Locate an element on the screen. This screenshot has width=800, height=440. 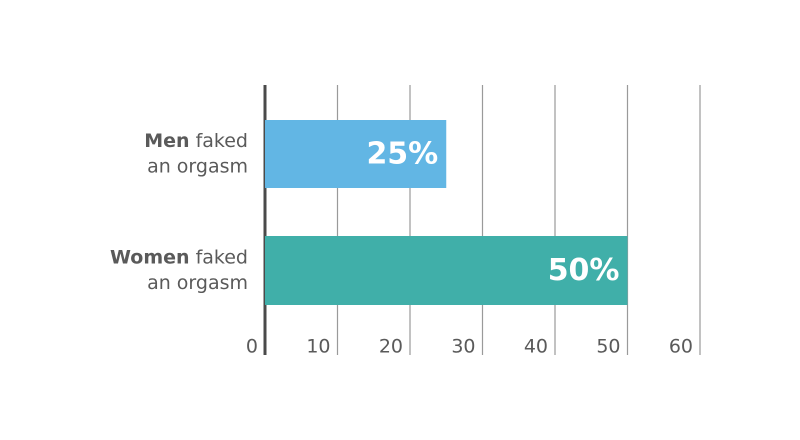
category-bold: Men is located at coordinates (166, 141).